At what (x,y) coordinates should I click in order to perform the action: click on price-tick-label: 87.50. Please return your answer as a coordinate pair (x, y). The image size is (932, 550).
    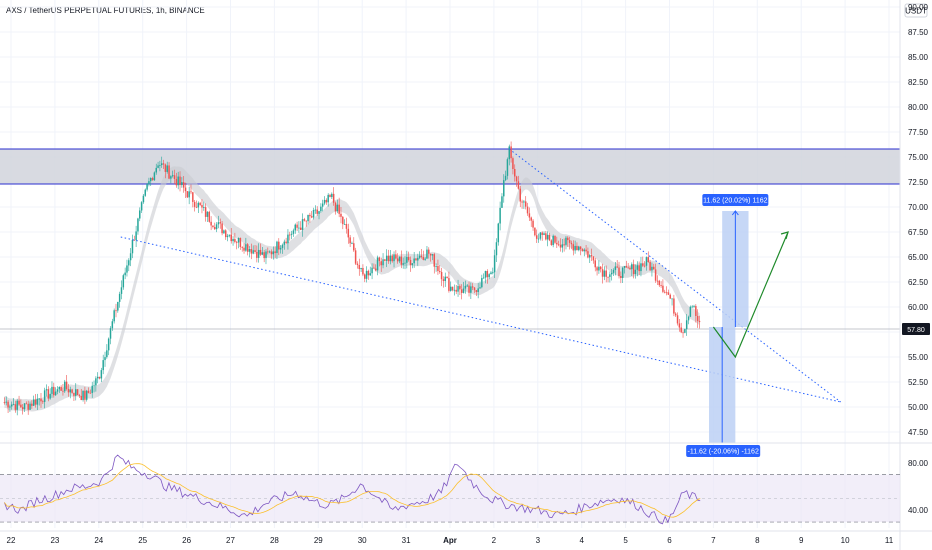
    Looking at the image, I should click on (918, 32).